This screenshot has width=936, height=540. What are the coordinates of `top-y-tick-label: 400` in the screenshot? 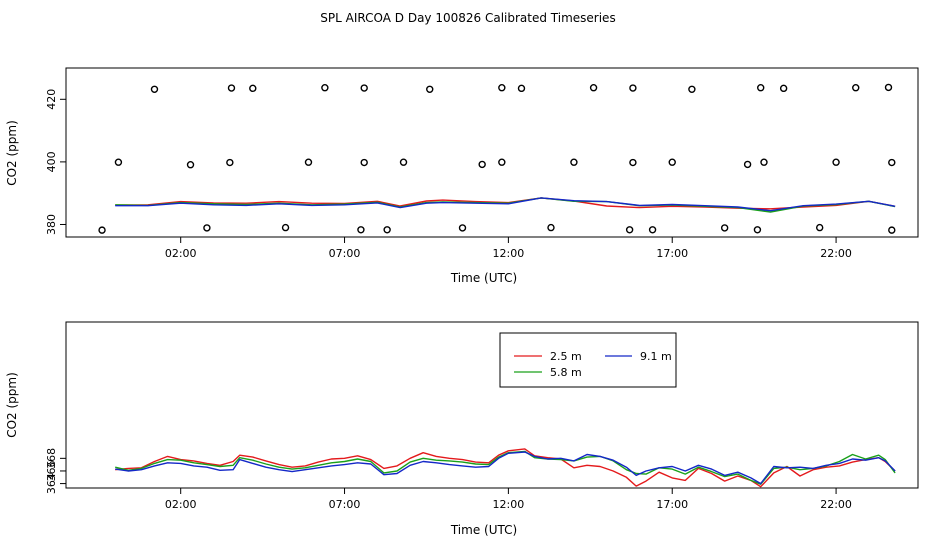 It's located at (51, 161).